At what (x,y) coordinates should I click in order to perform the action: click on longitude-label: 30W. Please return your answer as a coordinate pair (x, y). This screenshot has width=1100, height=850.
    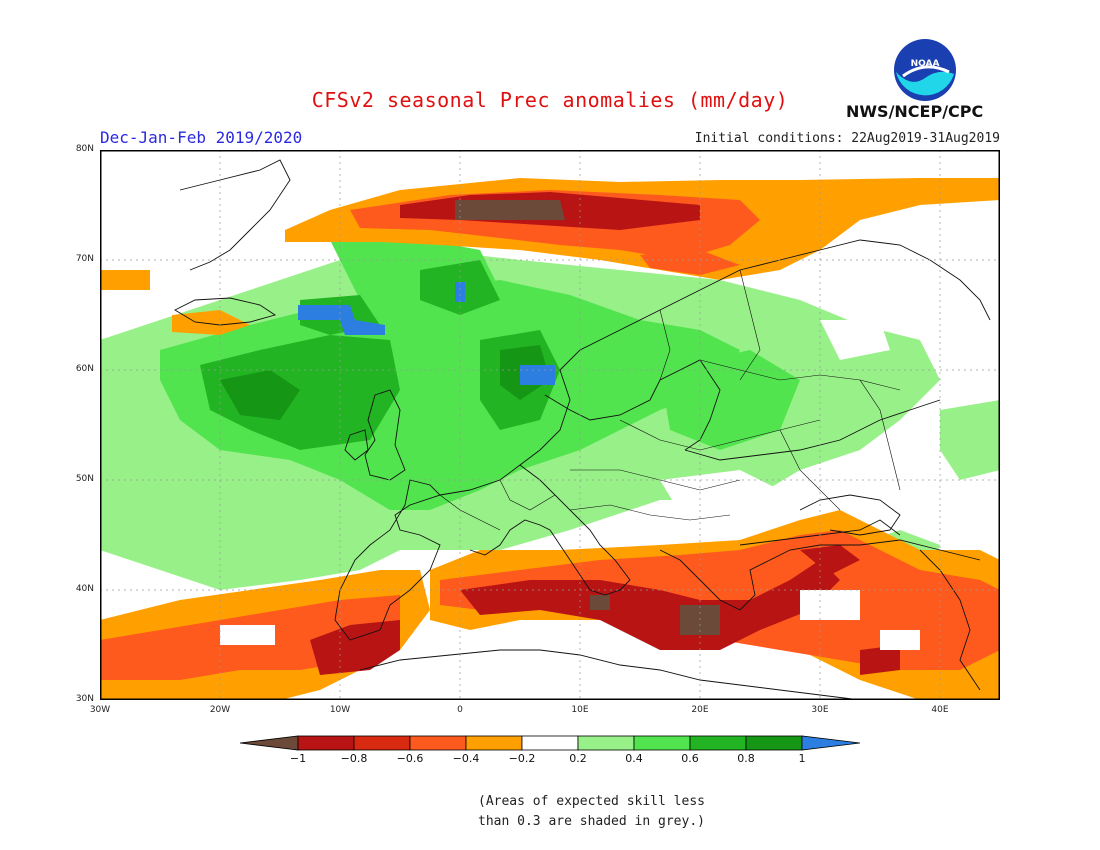
    Looking at the image, I should click on (100, 710).